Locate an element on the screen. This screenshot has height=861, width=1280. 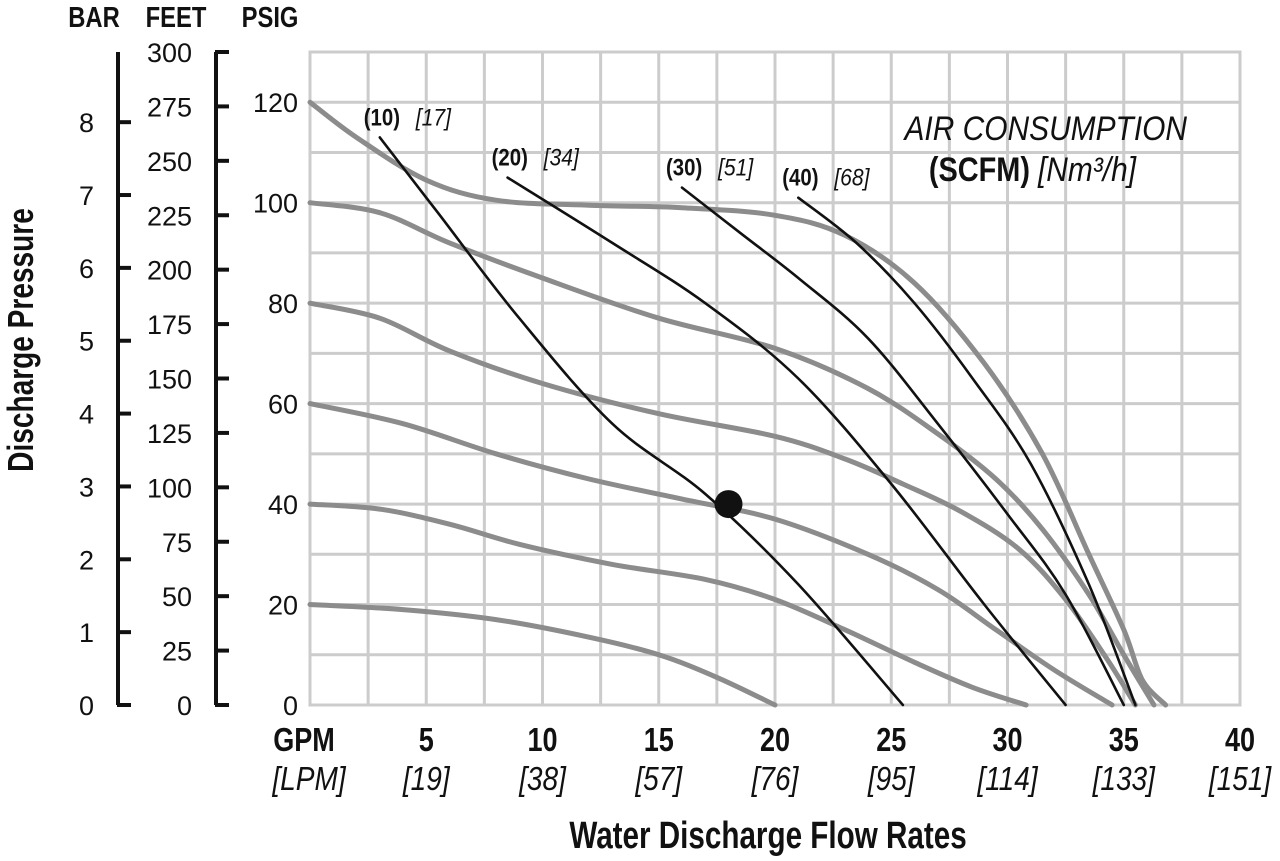
air-curve-label-scfm: (10) is located at coordinates (382, 117).